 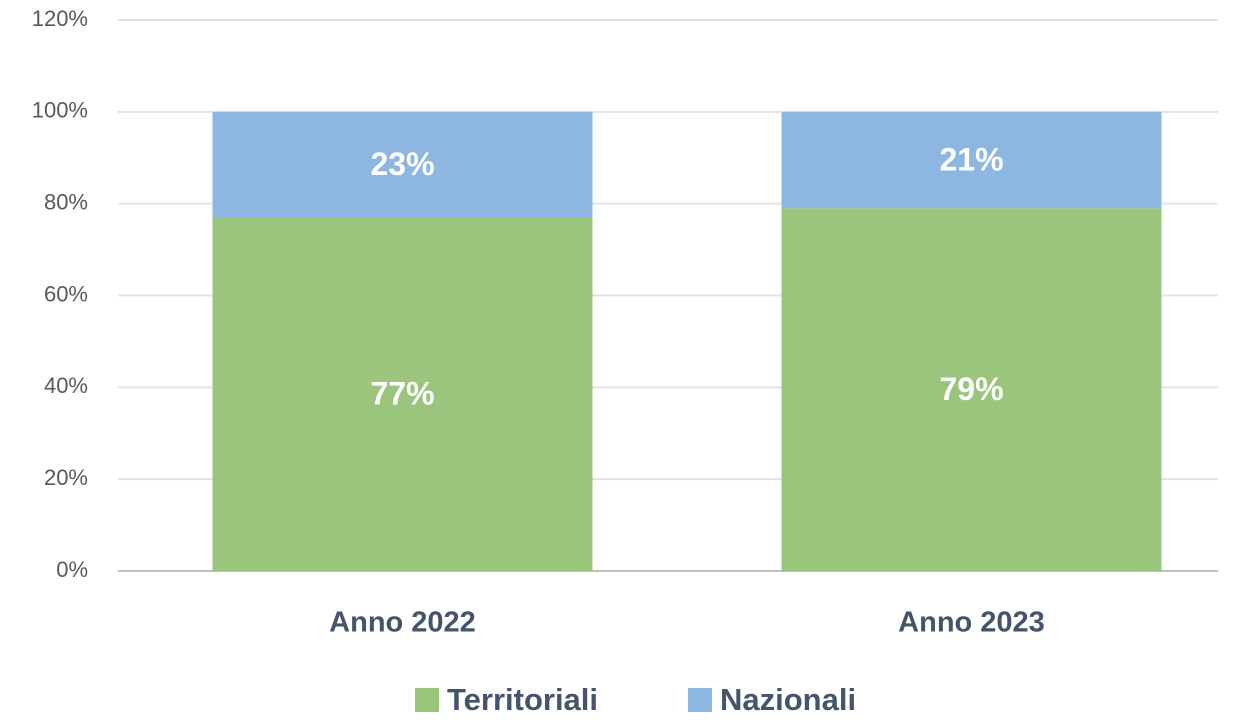 I want to click on data-label: 79%, so click(x=971, y=389).